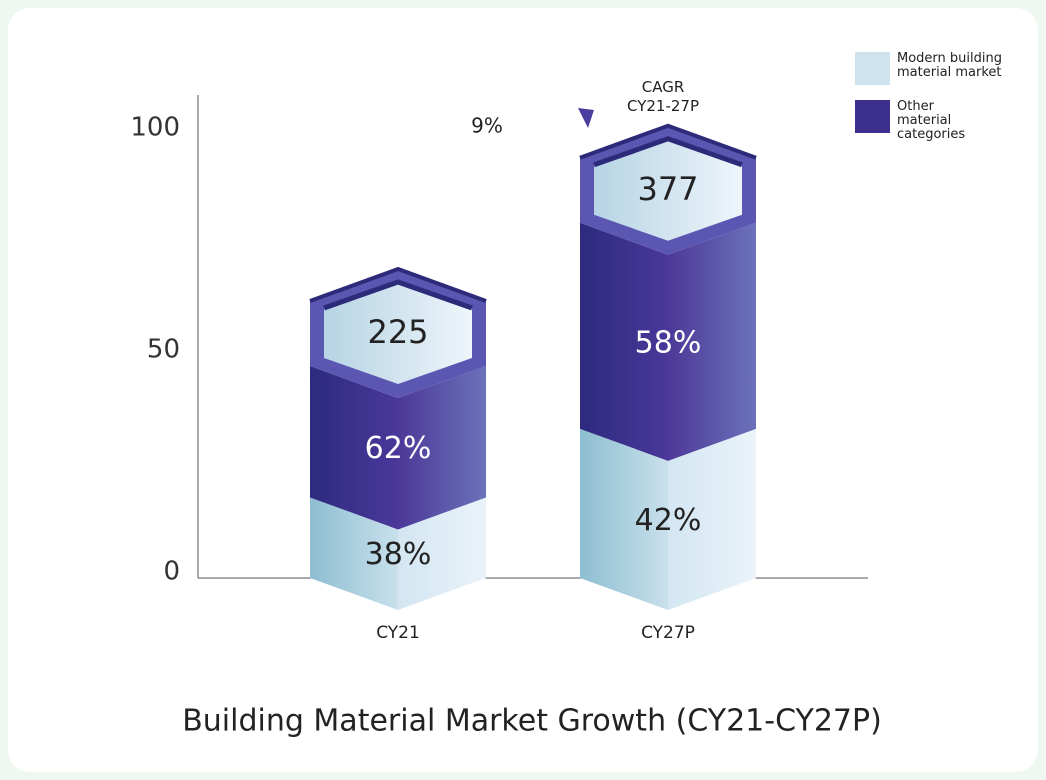  What do you see at coordinates (931, 120) in the screenshot?
I see `legend-label: Other material categories` at bounding box center [931, 120].